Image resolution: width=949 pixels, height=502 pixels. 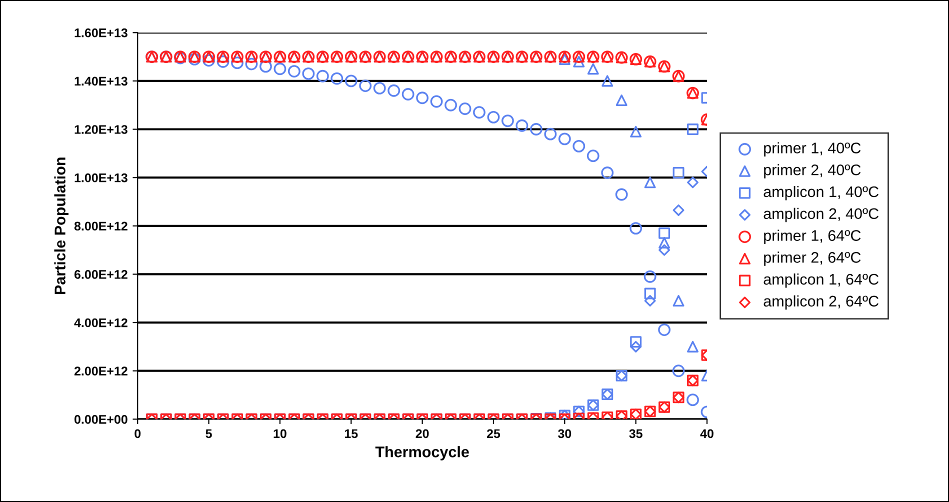 I want to click on legend-label: amplicon 2, 64ºC, so click(x=821, y=302).